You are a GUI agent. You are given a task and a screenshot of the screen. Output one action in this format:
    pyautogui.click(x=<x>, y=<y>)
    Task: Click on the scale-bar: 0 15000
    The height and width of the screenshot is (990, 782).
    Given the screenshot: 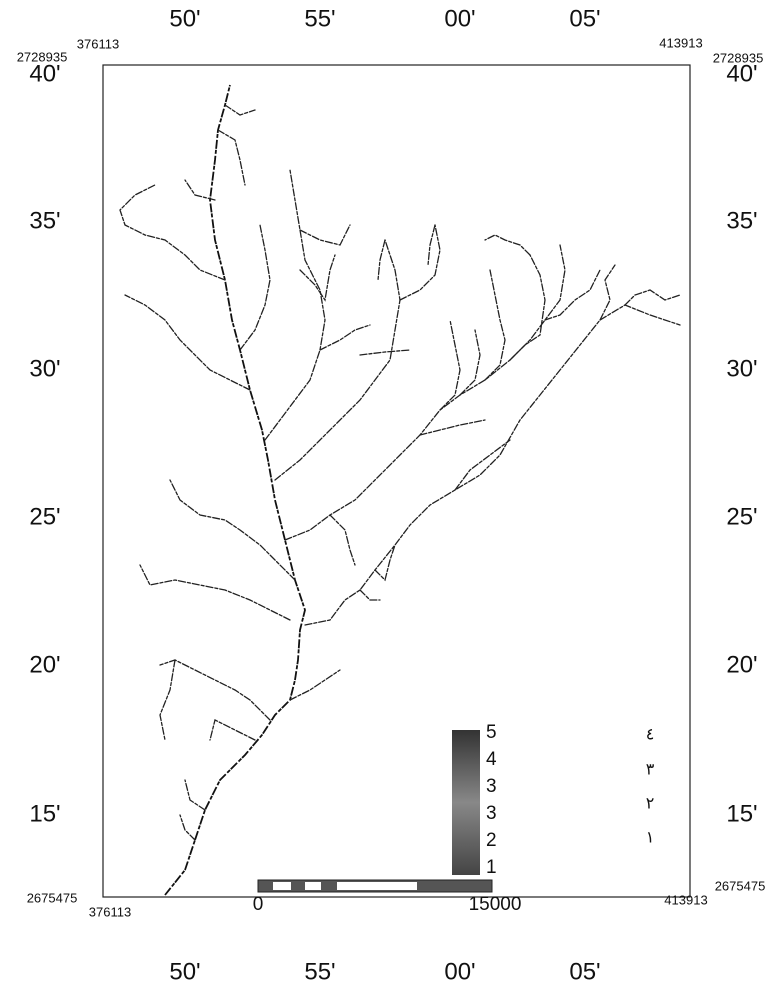 What is the action you would take?
    pyautogui.click(x=387, y=897)
    